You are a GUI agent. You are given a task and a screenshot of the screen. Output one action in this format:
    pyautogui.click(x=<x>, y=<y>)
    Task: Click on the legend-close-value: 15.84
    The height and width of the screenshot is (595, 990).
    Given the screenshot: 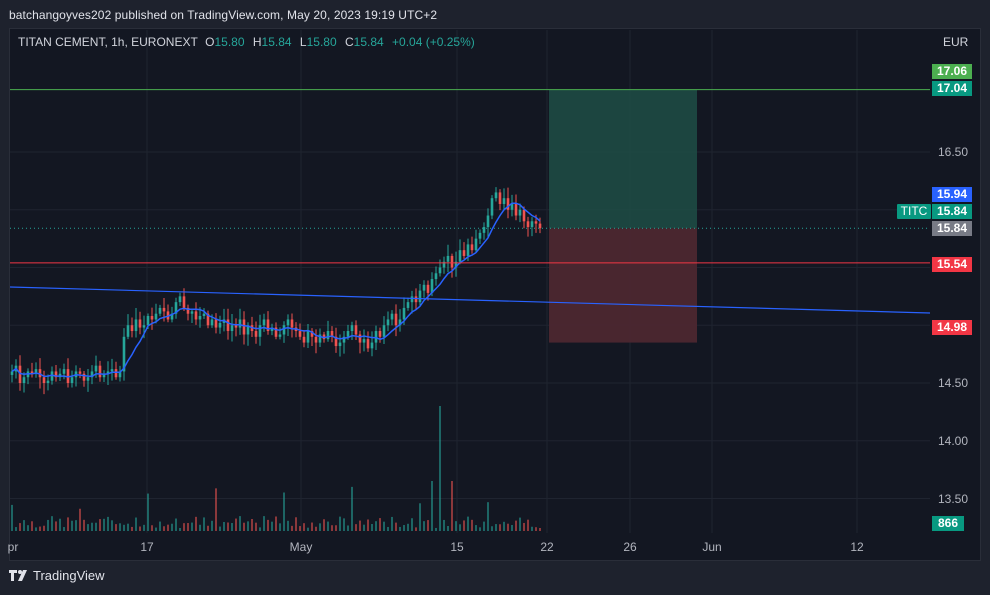 What is the action you would take?
    pyautogui.click(x=368, y=42)
    